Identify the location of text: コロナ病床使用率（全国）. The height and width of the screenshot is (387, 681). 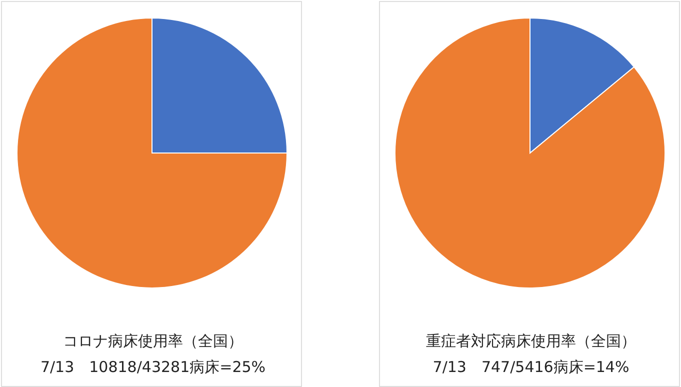
(153, 341).